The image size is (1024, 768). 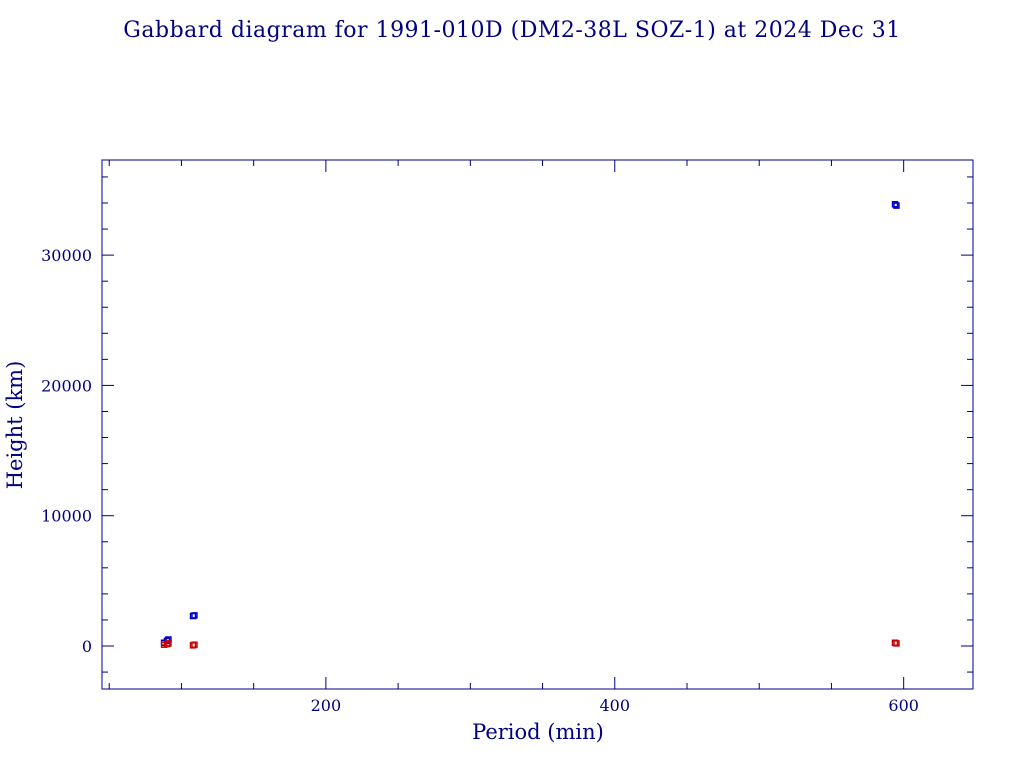 I want to click on y-axis-label: Height (km), so click(x=15, y=425).